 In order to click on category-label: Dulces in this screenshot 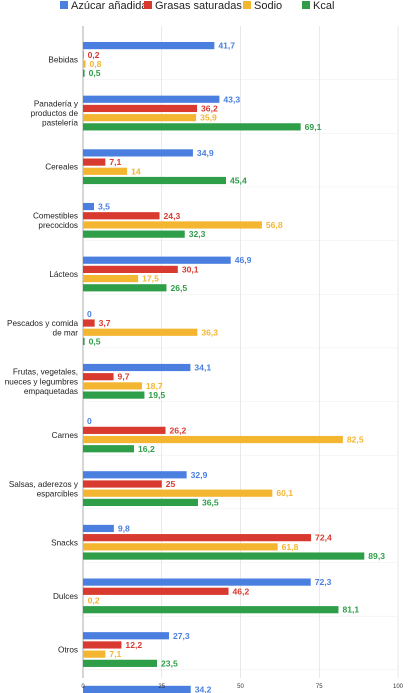, I will do `click(65, 596)`.